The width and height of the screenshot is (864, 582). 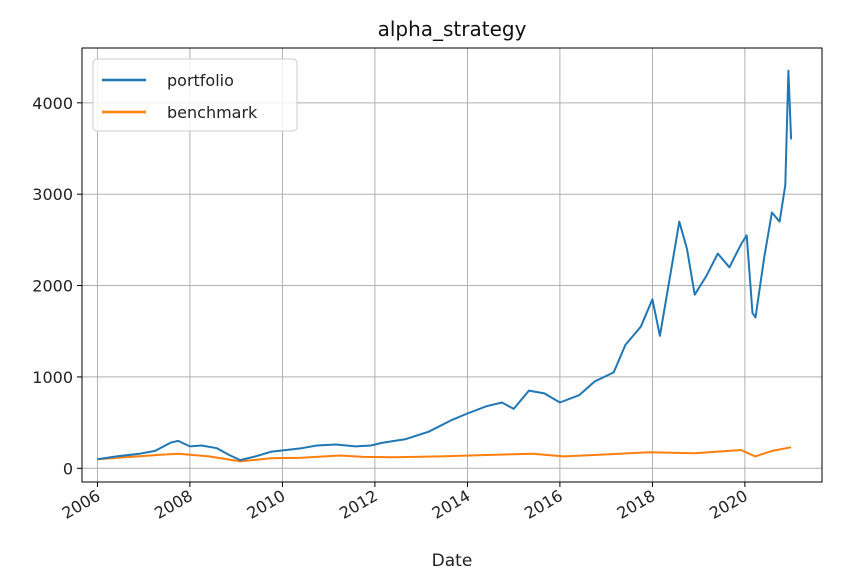 I want to click on y-tick-label: 2000, so click(x=52, y=286).